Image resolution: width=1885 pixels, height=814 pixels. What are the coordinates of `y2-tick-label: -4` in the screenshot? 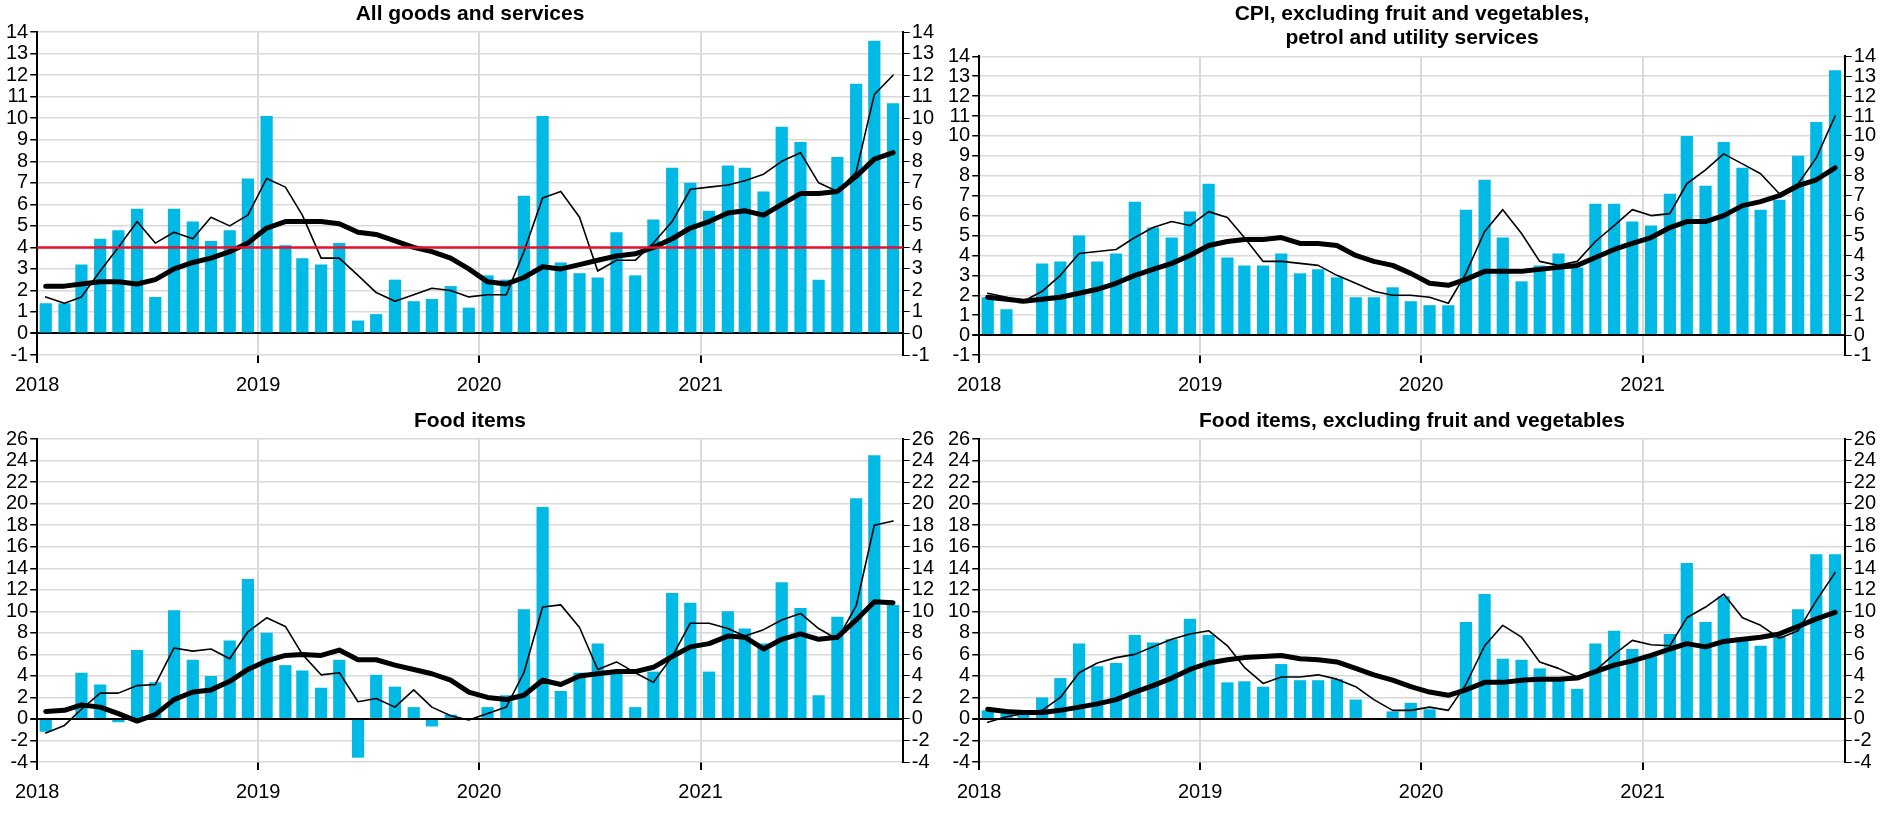 It's located at (1862, 760).